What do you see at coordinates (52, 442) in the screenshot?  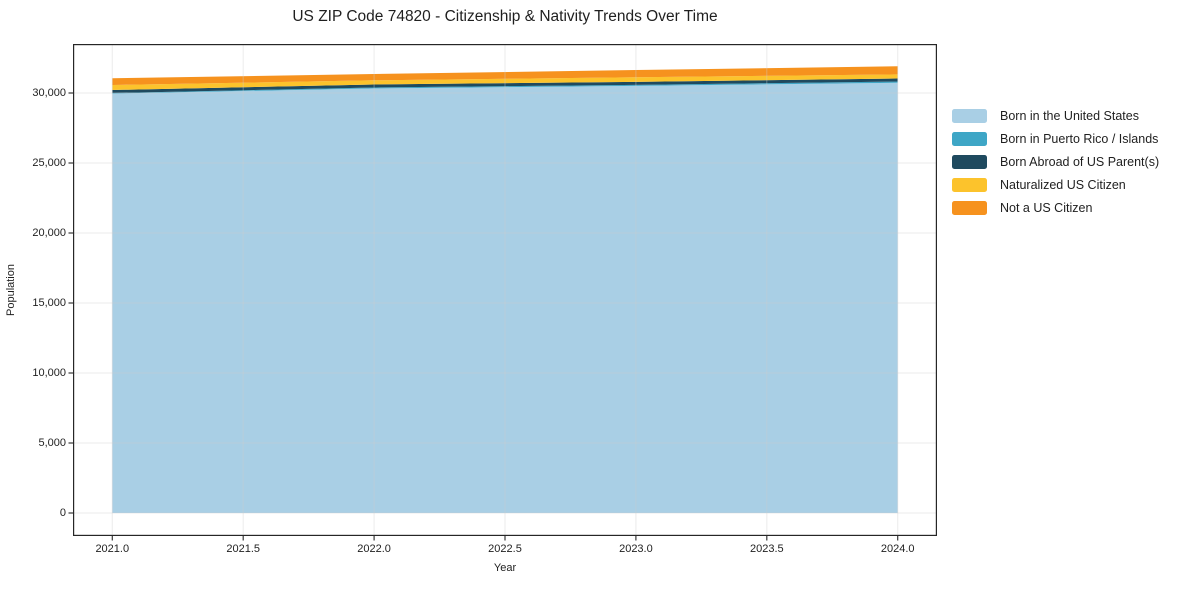 I see `y-tick-label: 5,000` at bounding box center [52, 442].